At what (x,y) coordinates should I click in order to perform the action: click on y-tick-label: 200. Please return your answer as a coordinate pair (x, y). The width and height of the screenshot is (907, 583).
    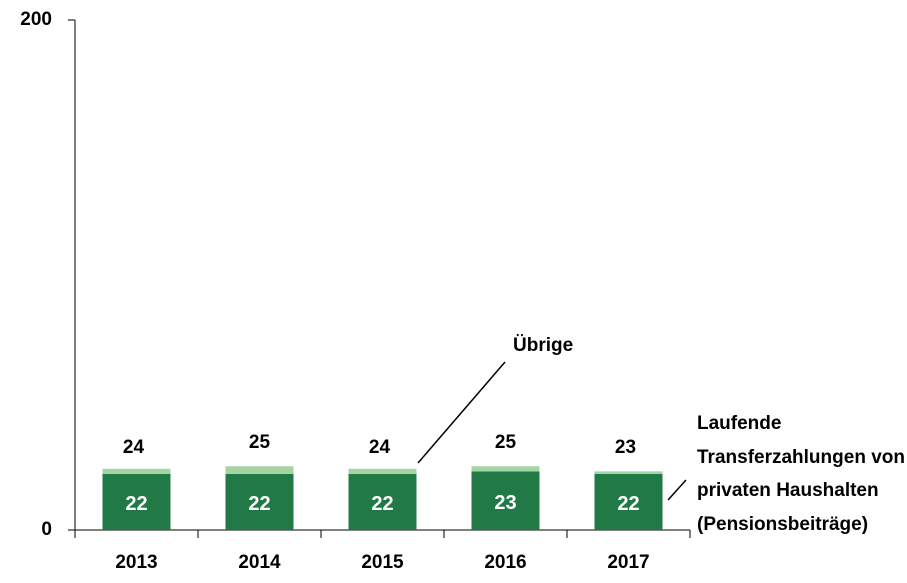
    Looking at the image, I should click on (36, 19).